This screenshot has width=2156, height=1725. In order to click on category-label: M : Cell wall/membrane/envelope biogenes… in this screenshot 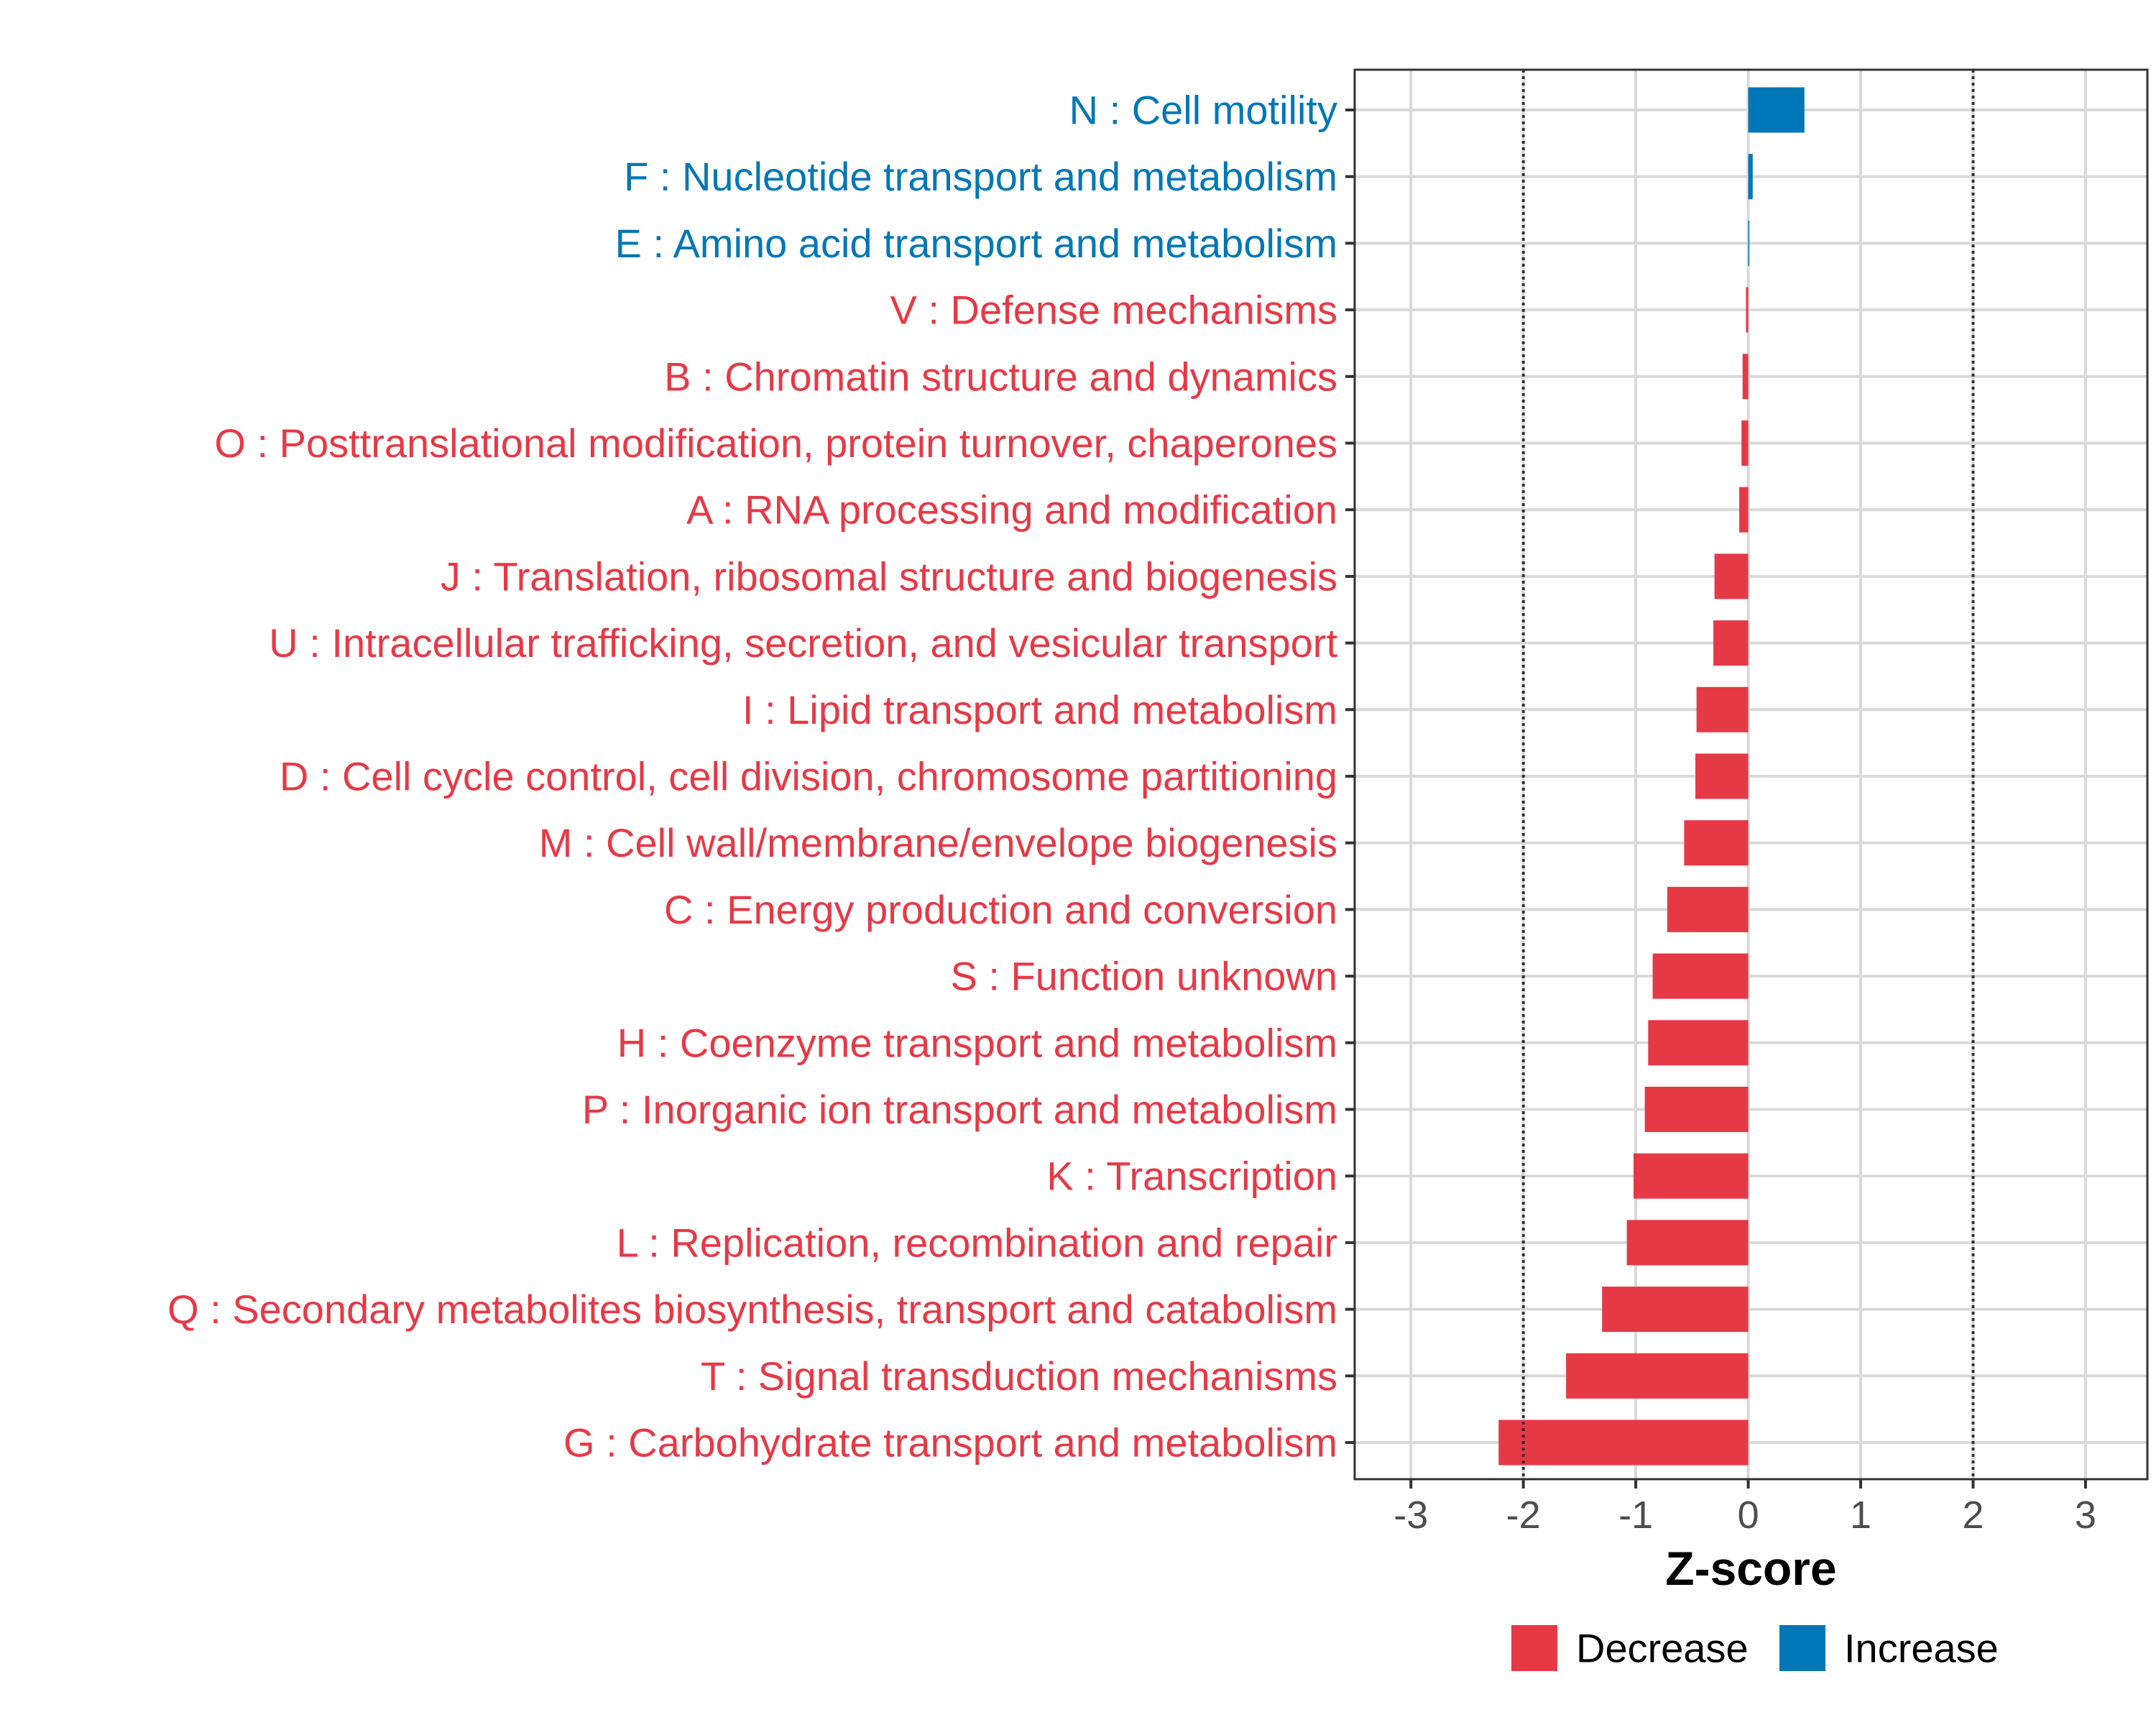, I will do `click(938, 842)`.